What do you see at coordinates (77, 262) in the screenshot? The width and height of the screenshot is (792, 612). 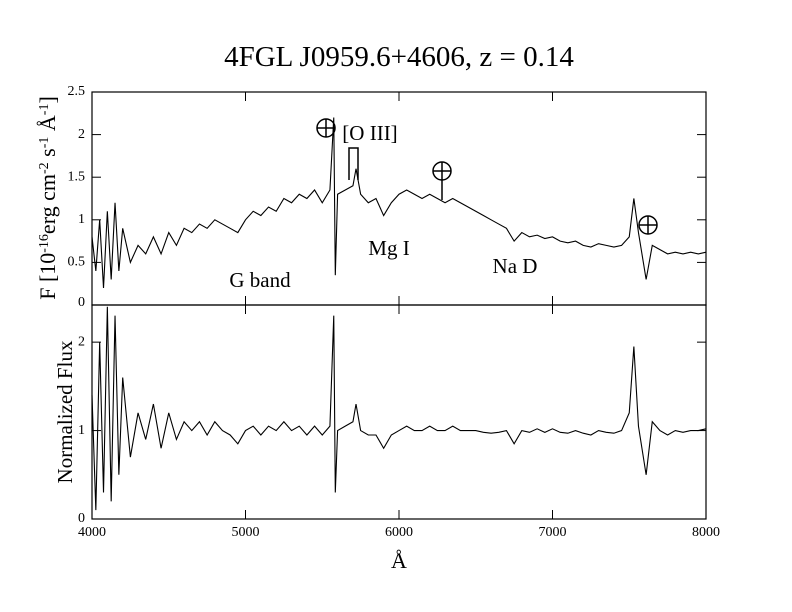 I see `y-tick-label: 0.5` at bounding box center [77, 262].